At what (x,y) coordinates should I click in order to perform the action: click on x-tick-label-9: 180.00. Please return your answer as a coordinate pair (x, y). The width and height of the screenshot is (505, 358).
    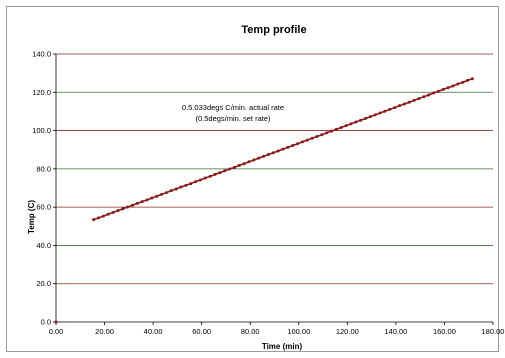
    Looking at the image, I should click on (493, 331).